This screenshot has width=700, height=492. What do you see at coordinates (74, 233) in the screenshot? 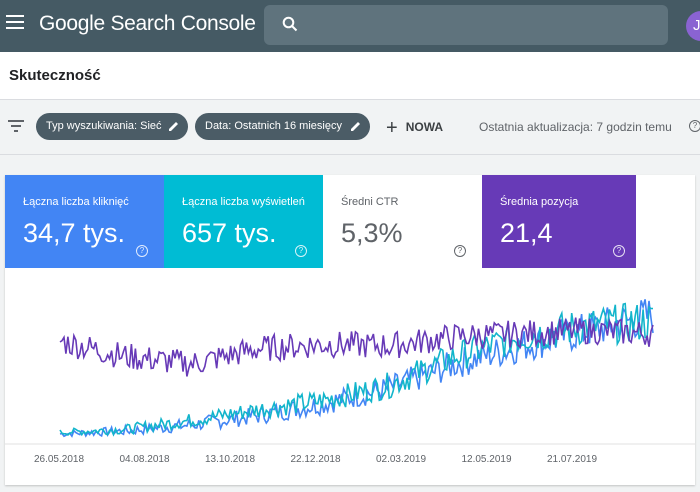
I see `metric-value: 34,7 tys.` at bounding box center [74, 233].